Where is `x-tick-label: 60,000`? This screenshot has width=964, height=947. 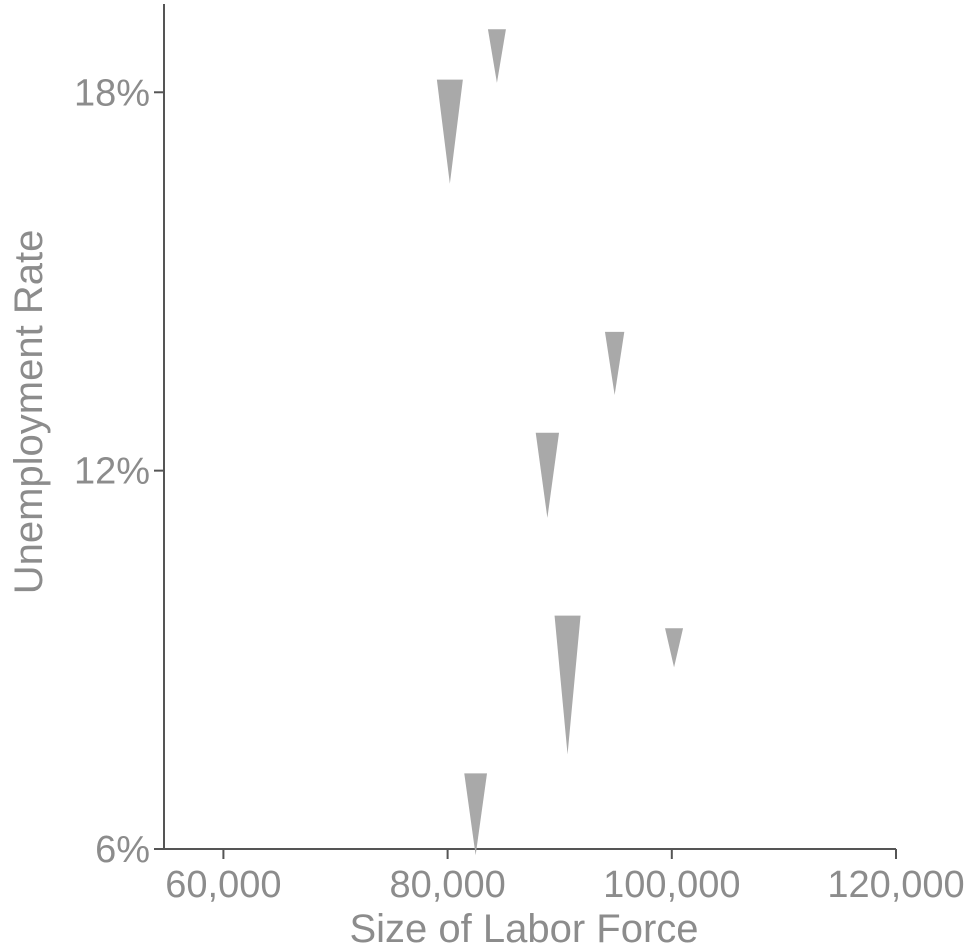
x-tick-label: 60,000 is located at coordinates (223, 885).